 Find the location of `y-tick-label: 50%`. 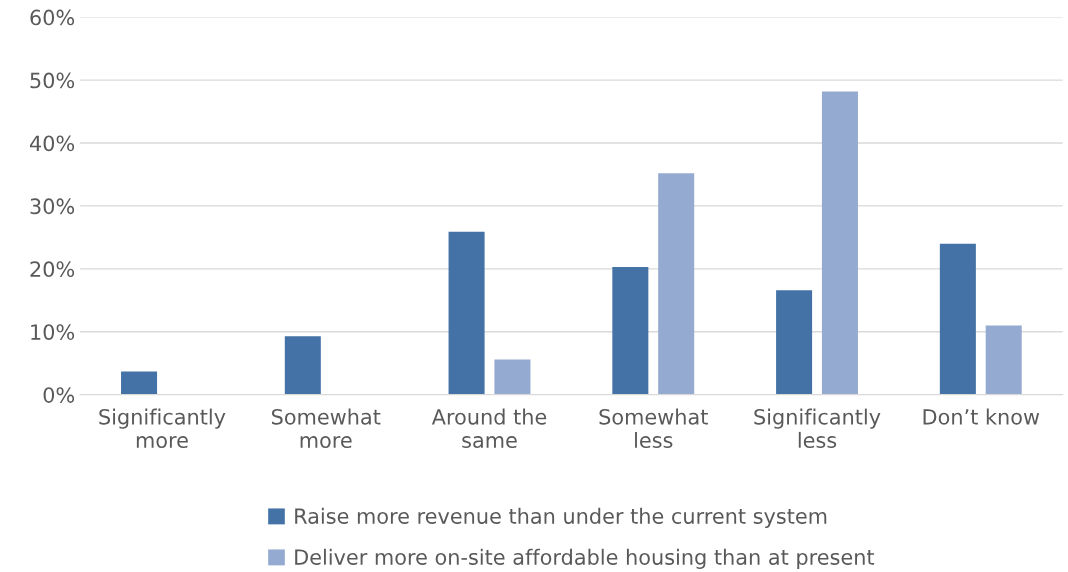

y-tick-label: 50% is located at coordinates (52, 80).